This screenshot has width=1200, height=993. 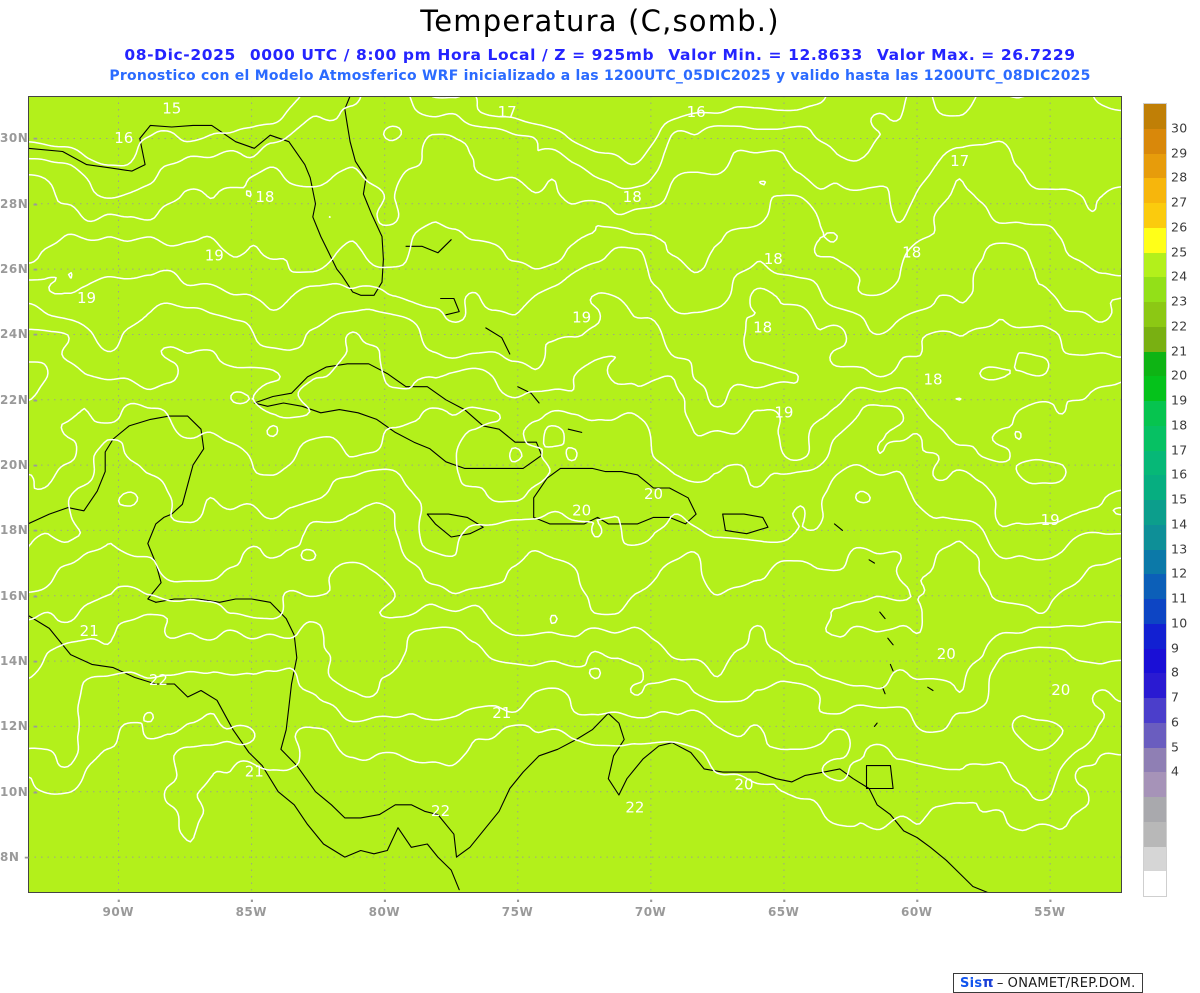 What do you see at coordinates (385, 901) in the screenshot?
I see `x-tick-mark: ·` at bounding box center [385, 901].